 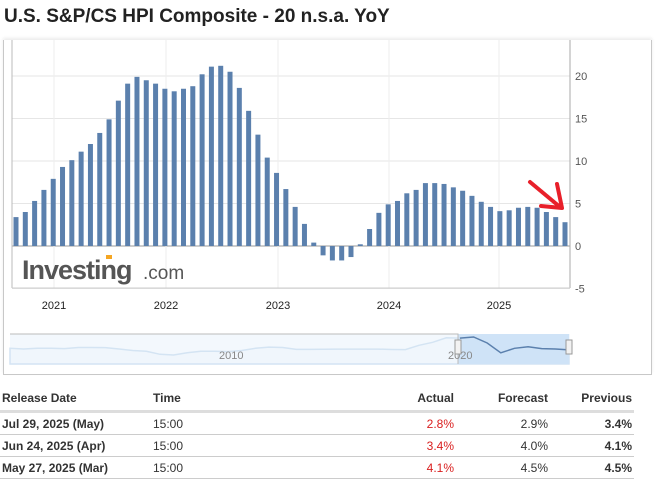 I want to click on header-previous: Previous, so click(x=592, y=399).